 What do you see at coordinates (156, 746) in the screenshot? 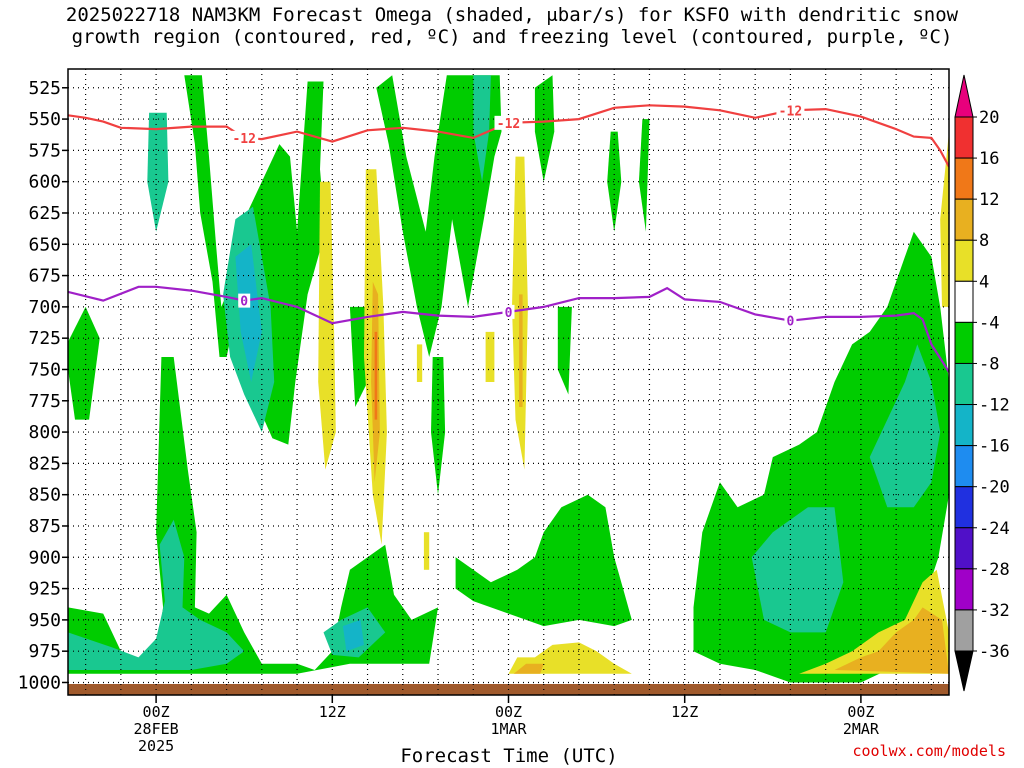
I see `x-tick-label: 2025` at bounding box center [156, 746].